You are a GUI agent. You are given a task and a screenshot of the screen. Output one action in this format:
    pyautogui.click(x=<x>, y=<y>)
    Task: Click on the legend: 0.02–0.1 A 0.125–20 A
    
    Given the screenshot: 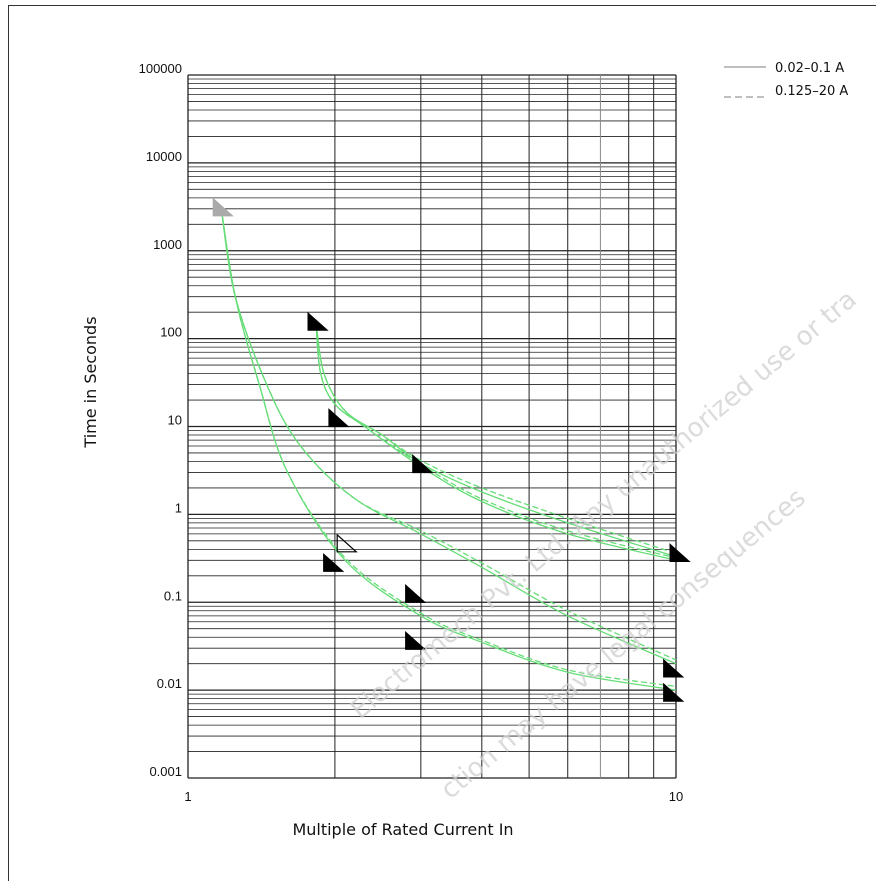 What is the action you would take?
    pyautogui.click(x=786, y=80)
    